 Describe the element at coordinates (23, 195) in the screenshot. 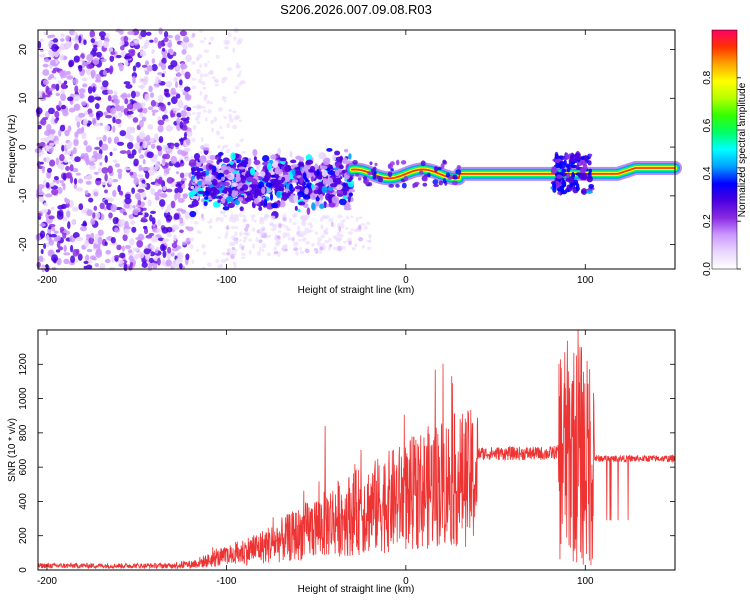

I see `spectrogram-y-tick-label: -10` at that location.